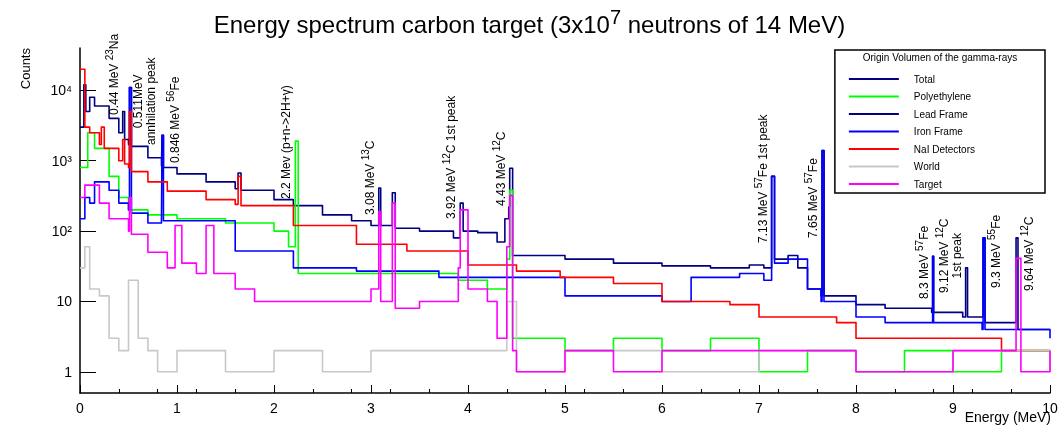  I want to click on annotation: 0.511MeV annhilation peak, so click(144, 101).